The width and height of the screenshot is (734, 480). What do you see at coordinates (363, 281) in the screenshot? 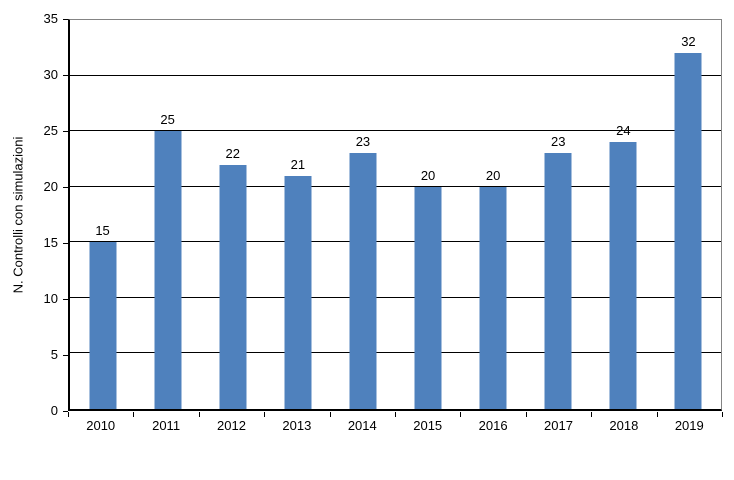
I see `bar-2014` at bounding box center [363, 281].